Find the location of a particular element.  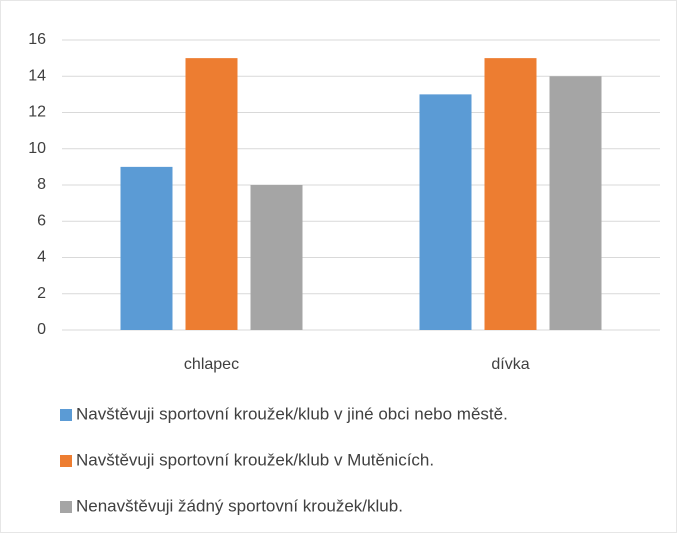

y-tick-label: 4 is located at coordinates (41, 257).